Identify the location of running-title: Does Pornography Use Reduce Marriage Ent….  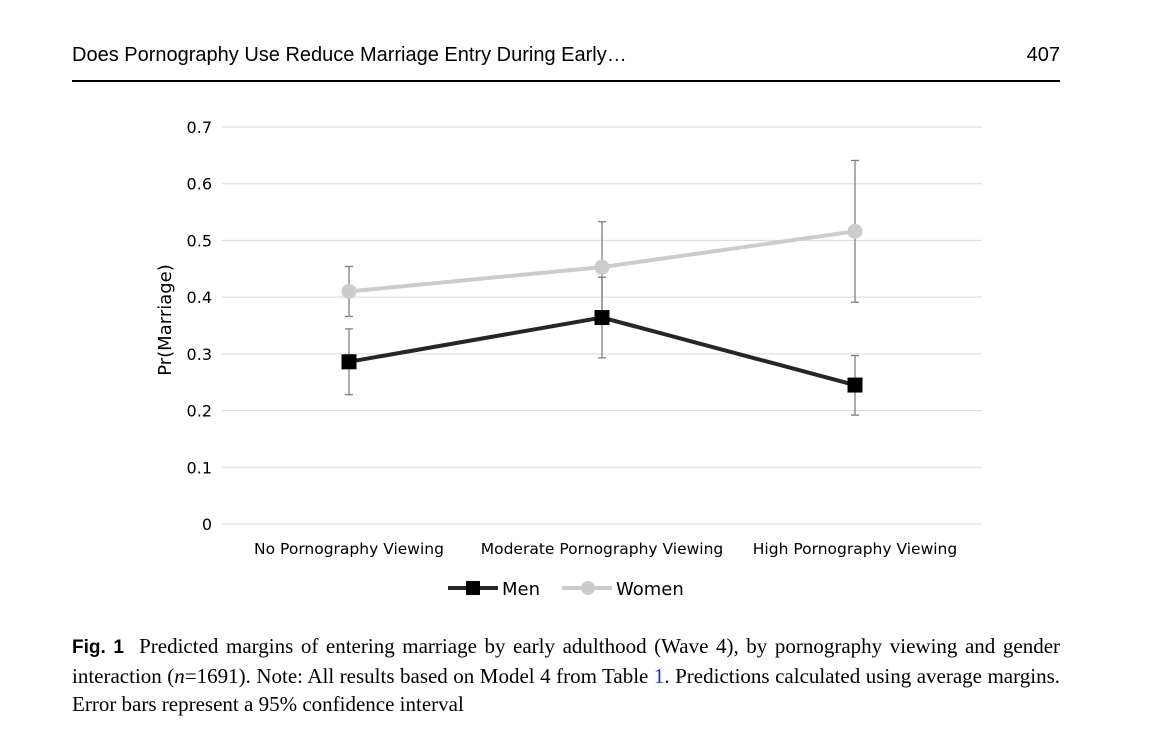
(349, 55).